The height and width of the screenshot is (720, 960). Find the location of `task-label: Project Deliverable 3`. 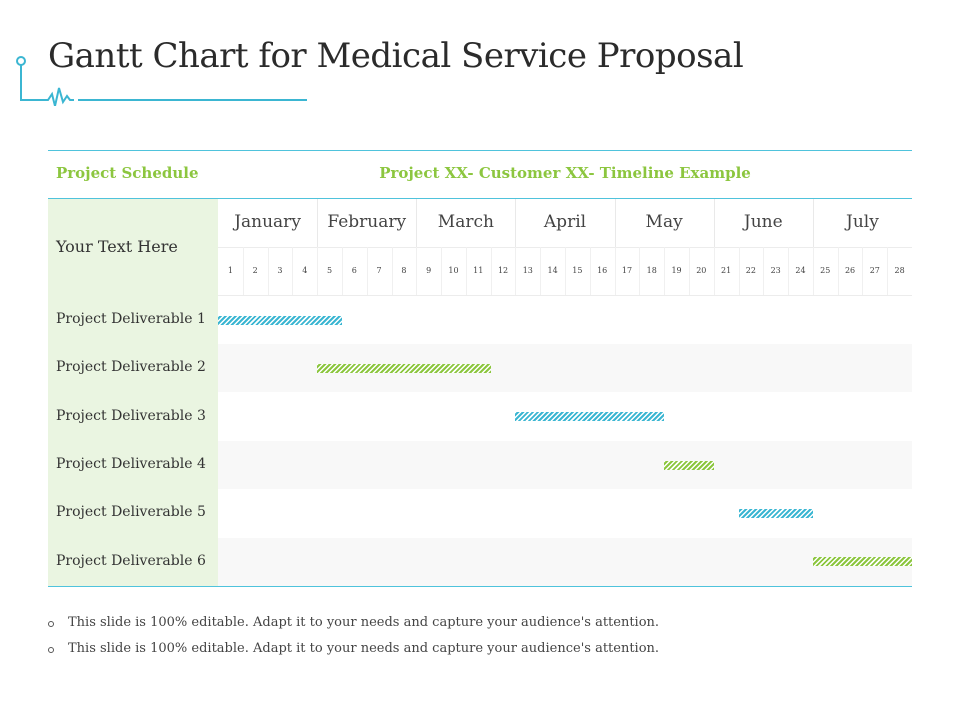

task-label: Project Deliverable 3 is located at coordinates (131, 415).